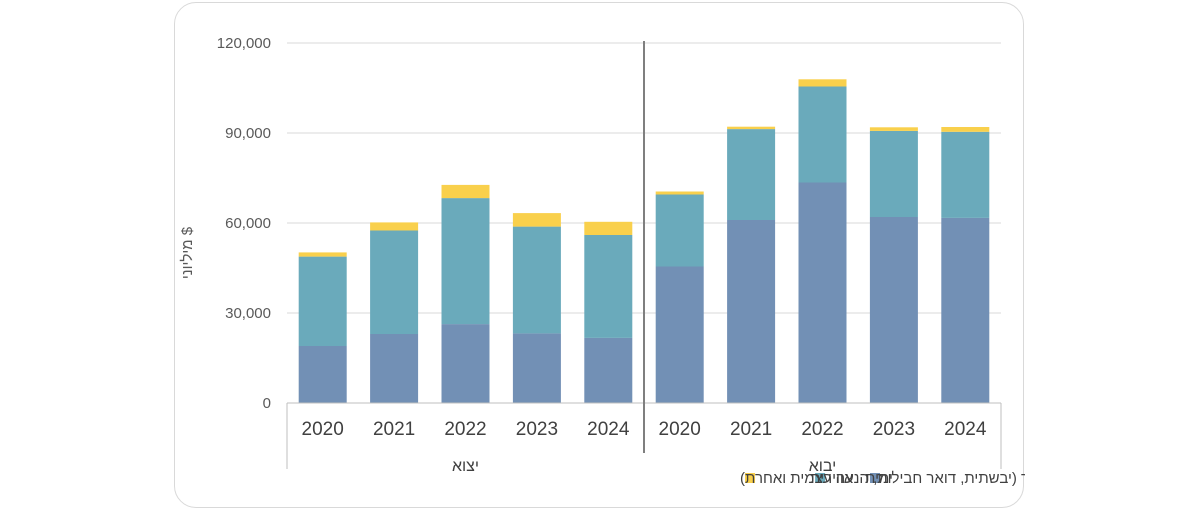 This screenshot has height=512, width=1200. I want to click on y-axis-ticks: 0 30,000 60,000 90,000 120,000, so click(244, 223).